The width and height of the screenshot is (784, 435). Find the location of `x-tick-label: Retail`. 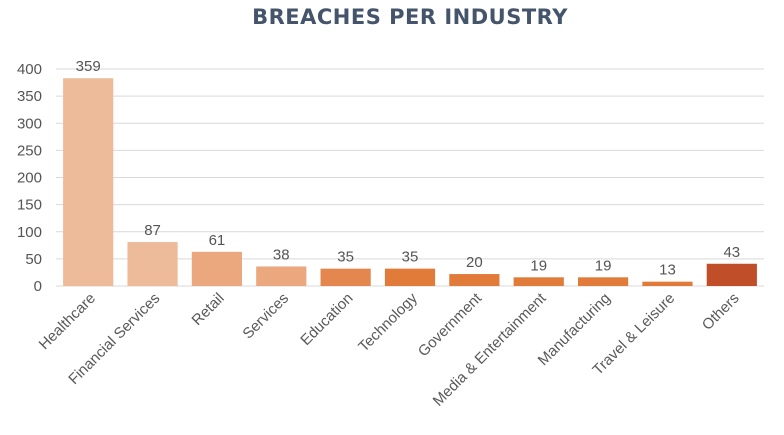

x-tick-label: Retail is located at coordinates (208, 309).